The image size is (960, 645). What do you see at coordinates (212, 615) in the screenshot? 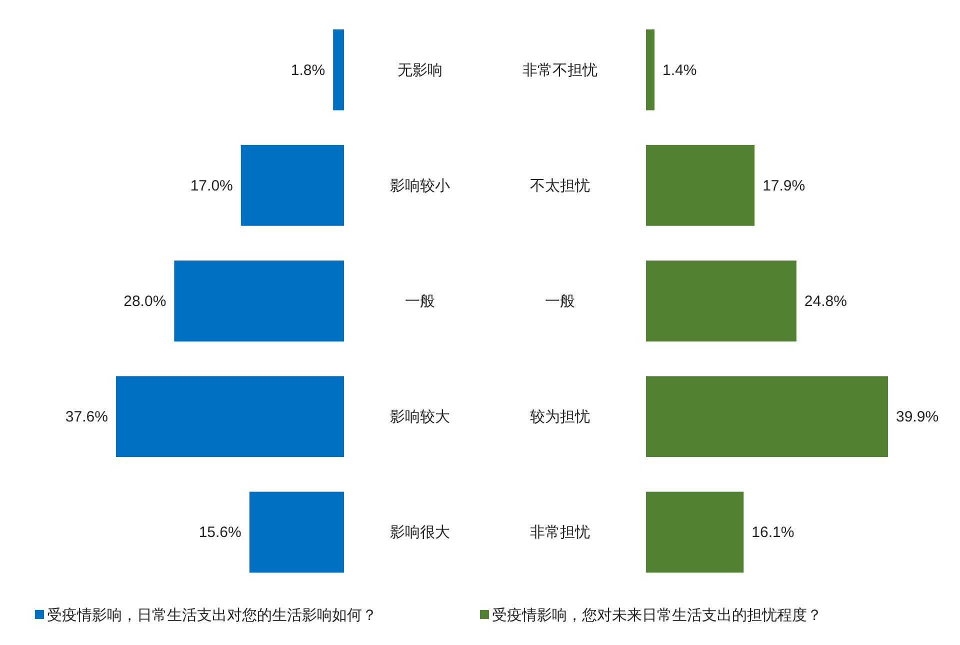
I see `legend-label: 受疫情影响，日常生活支出对您的生活影响如何？` at bounding box center [212, 615].